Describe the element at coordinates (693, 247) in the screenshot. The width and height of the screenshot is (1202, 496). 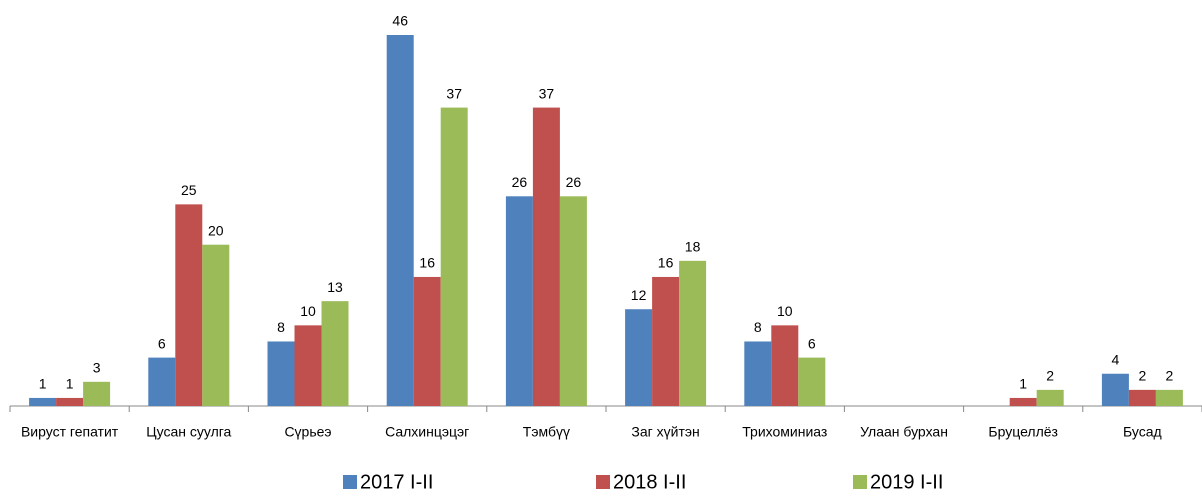
I see `value-label: 18` at that location.